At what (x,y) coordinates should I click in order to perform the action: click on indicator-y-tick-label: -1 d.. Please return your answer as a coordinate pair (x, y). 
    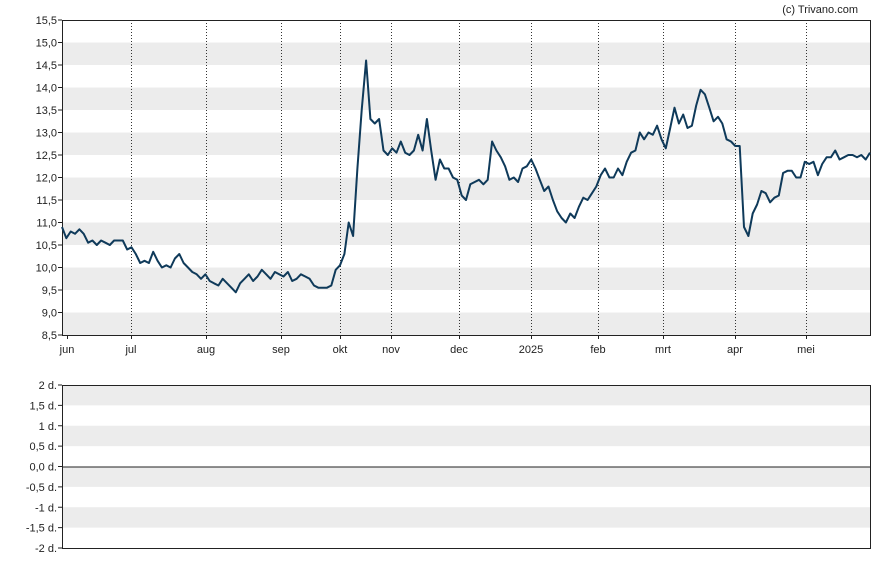
    Looking at the image, I should click on (46, 508).